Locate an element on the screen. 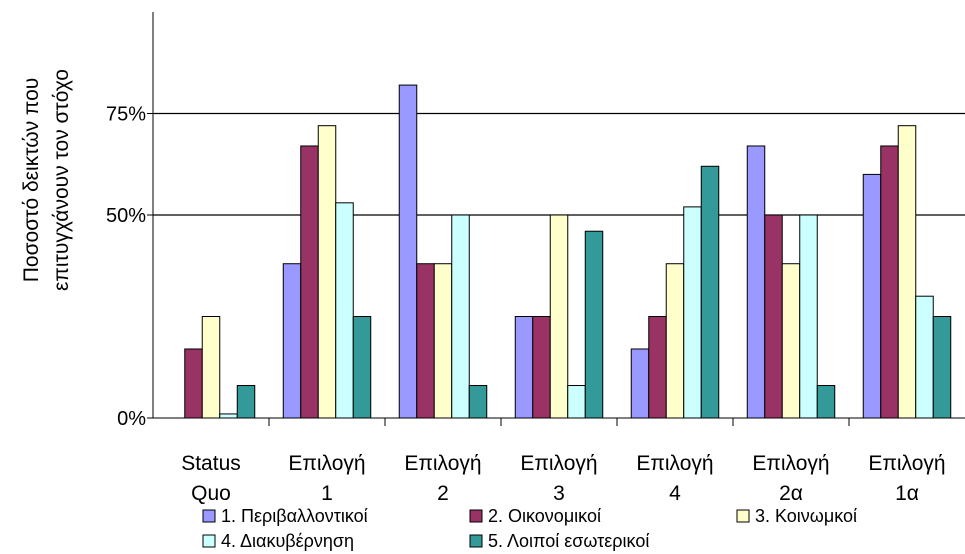 This screenshot has height=554, width=965. y-axis-title-line: επιτυγχάνουν τον στόχο is located at coordinates (61, 180).